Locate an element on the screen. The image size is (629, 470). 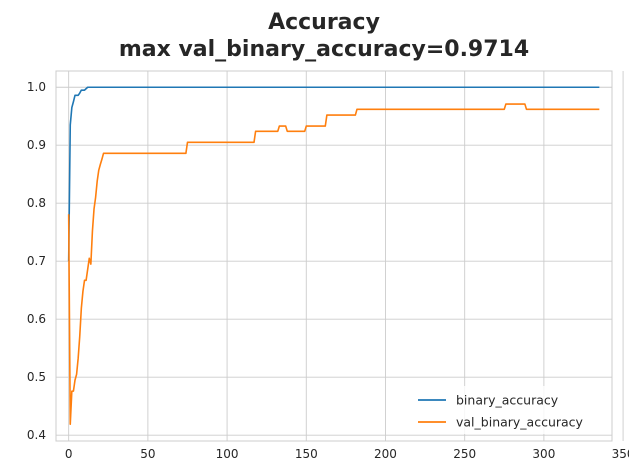
x-tick-label: 250 is located at coordinates (464, 454).